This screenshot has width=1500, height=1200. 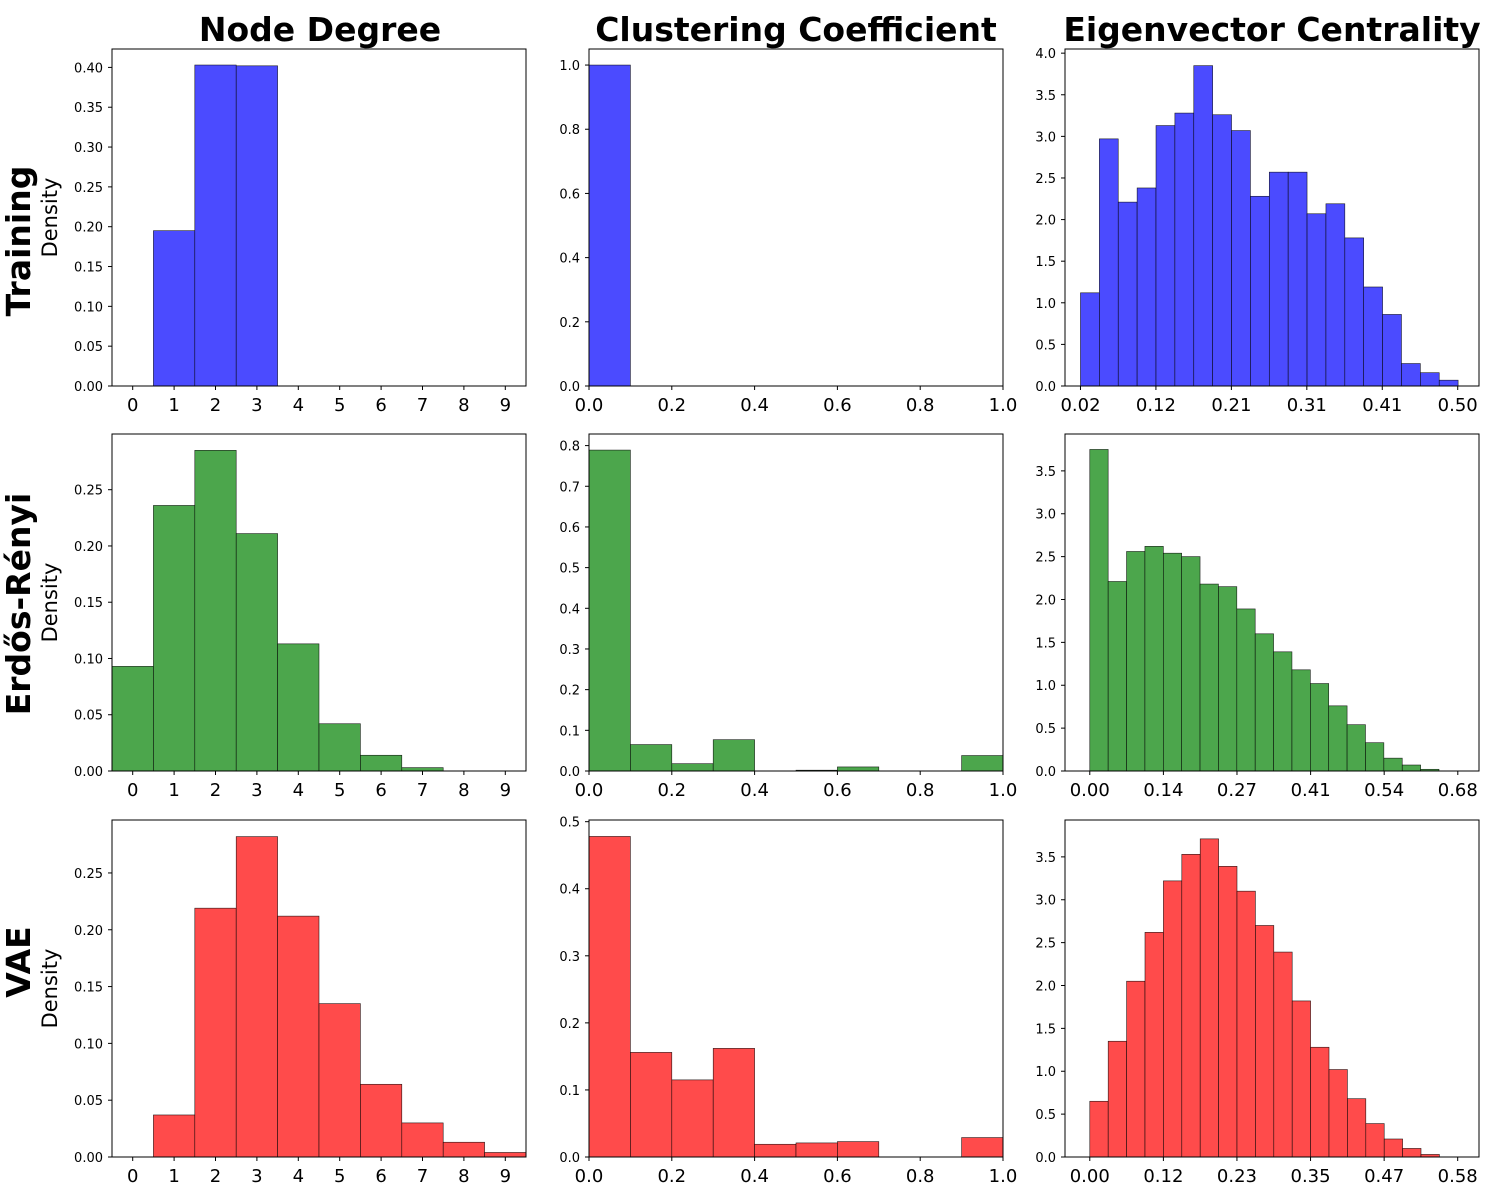 I want to click on x-tick-label: 6, so click(x=380, y=790).